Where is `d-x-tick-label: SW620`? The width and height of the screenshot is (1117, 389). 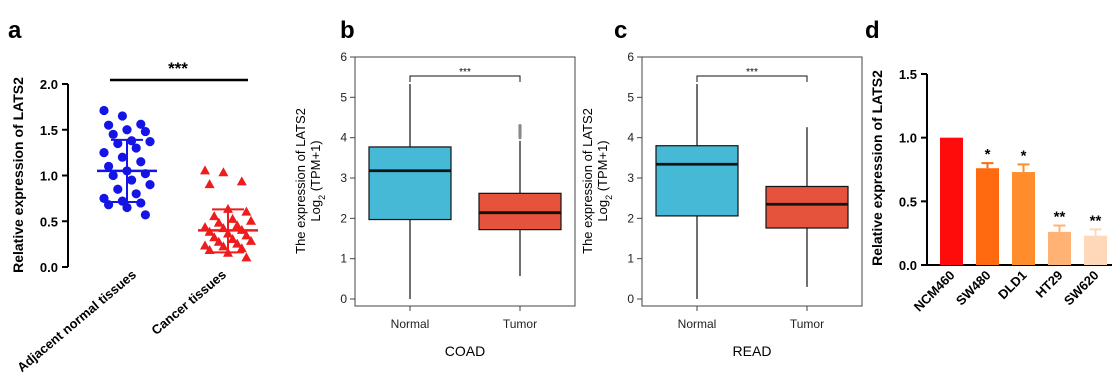 d-x-tick-label: SW620 is located at coordinates (1081, 288).